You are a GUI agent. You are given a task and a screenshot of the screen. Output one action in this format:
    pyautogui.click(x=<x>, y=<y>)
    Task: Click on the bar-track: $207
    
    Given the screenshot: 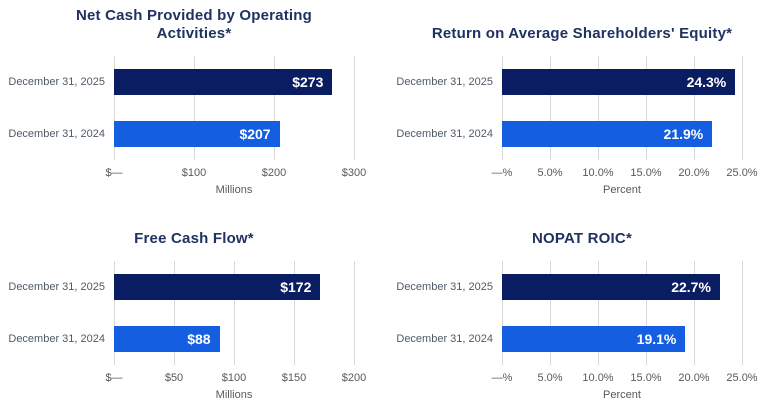 What is the action you would take?
    pyautogui.click(x=234, y=134)
    